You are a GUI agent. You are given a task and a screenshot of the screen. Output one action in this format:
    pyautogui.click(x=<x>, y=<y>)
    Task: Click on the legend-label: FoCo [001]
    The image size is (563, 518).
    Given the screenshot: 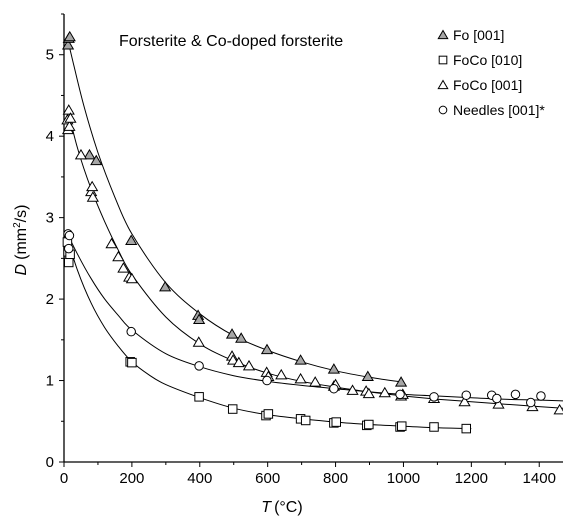 What is the action you would take?
    pyautogui.click(x=487, y=85)
    